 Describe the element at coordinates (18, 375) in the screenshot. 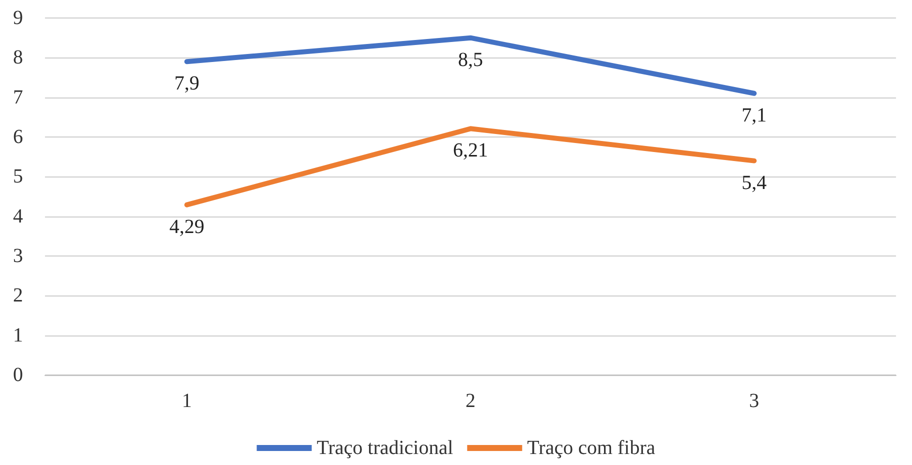

I see `y-tick-label: 0` at that location.